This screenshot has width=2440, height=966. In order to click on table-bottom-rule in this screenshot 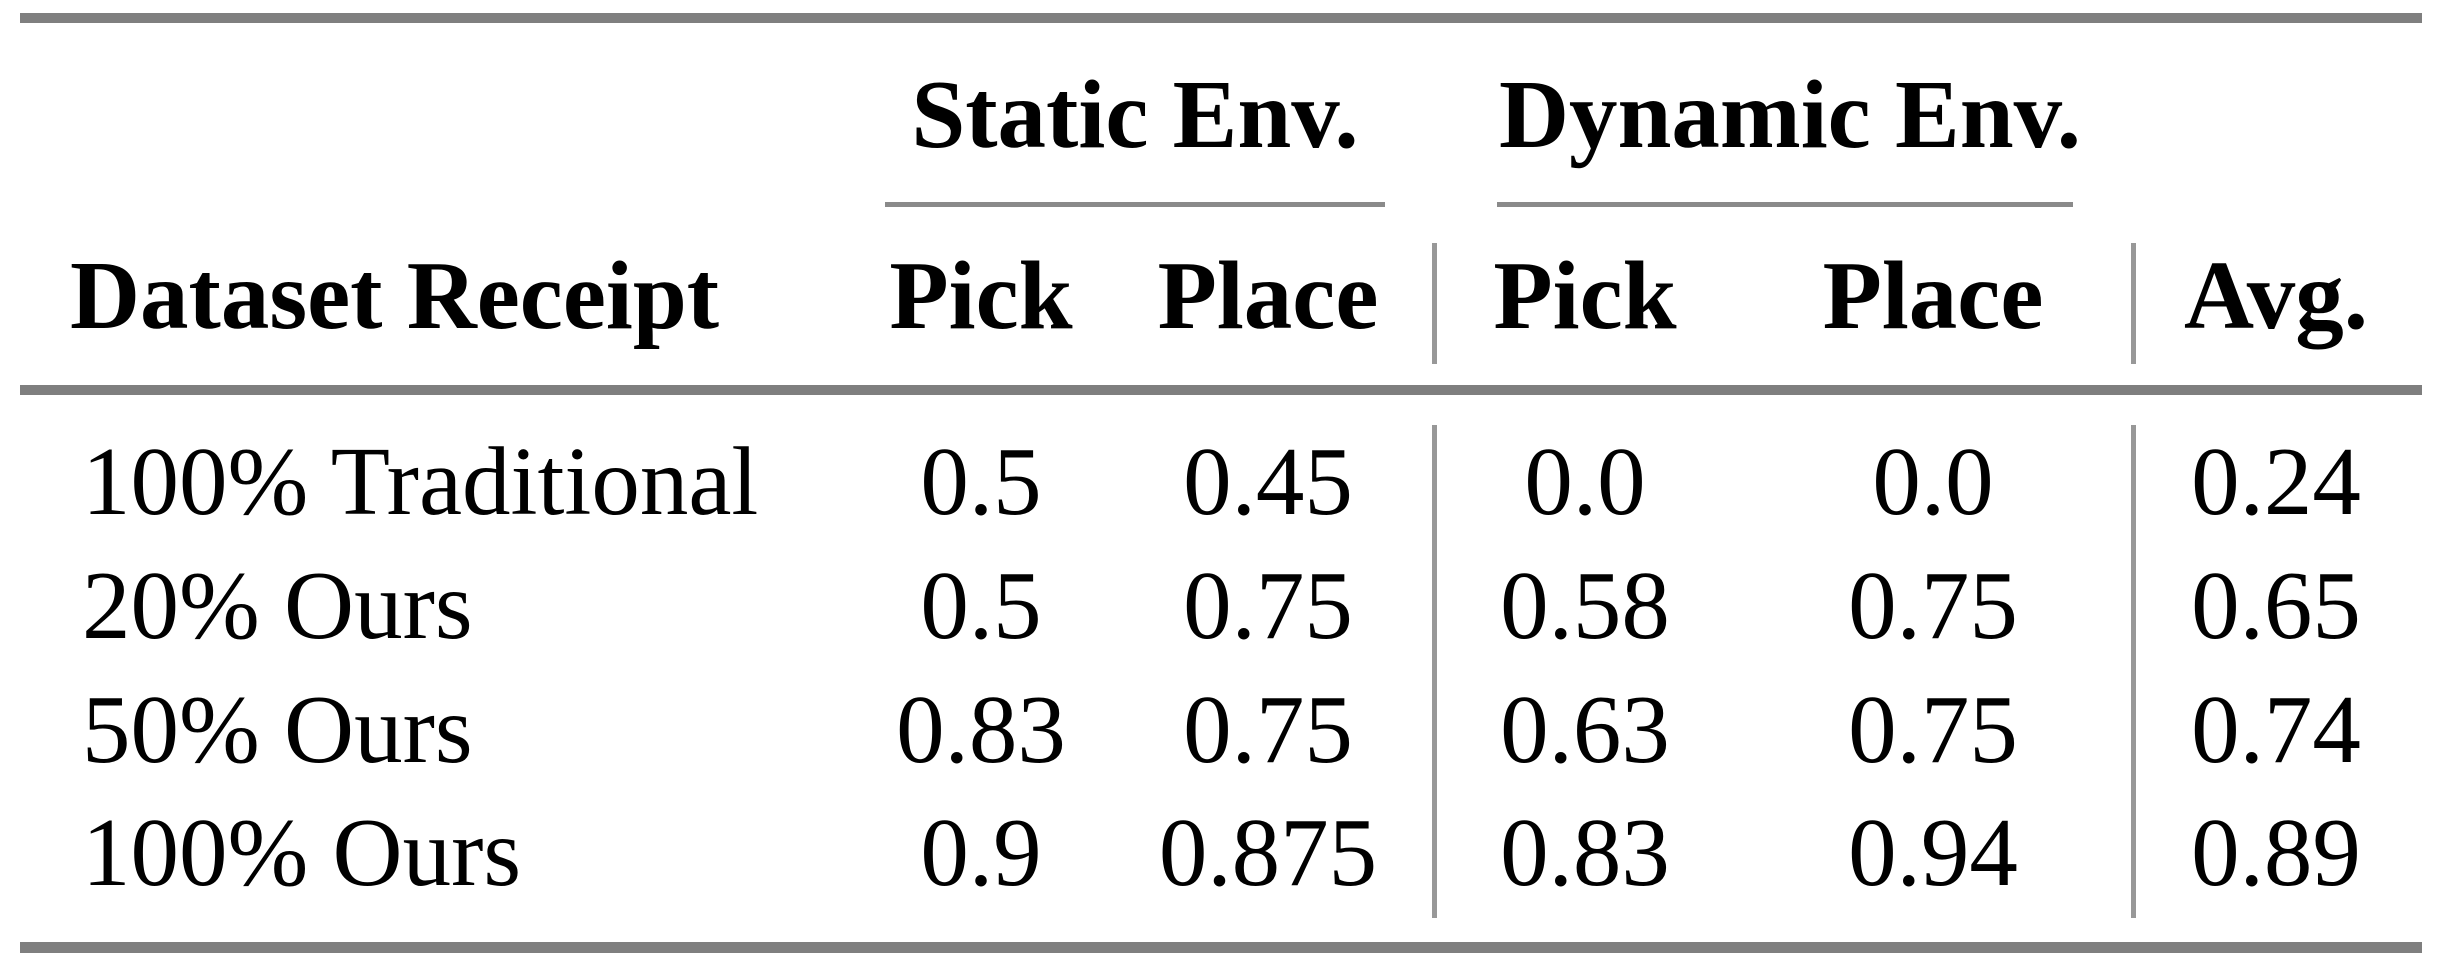, I will do `click(1221, 947)`.